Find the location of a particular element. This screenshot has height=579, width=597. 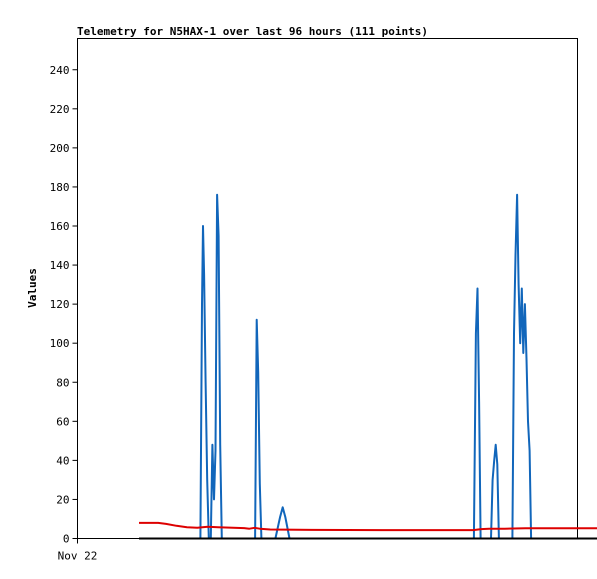

y-tick-label: 40 is located at coordinates (62, 460).